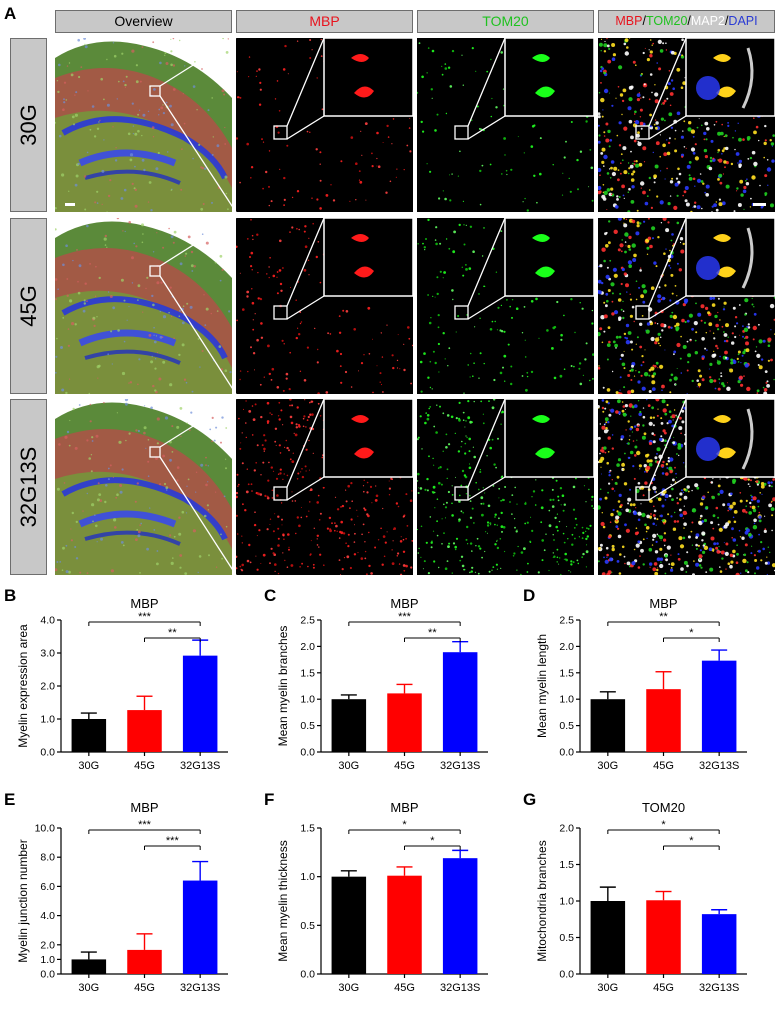  What do you see at coordinates (10, 799) in the screenshot?
I see `panel-letter-e: E` at bounding box center [10, 799].